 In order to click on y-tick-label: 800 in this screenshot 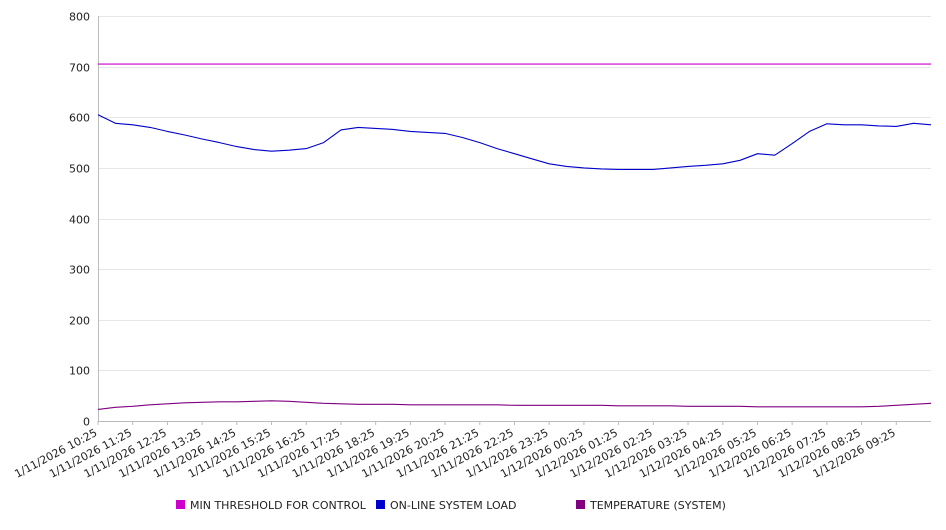, I will do `click(79, 17)`.